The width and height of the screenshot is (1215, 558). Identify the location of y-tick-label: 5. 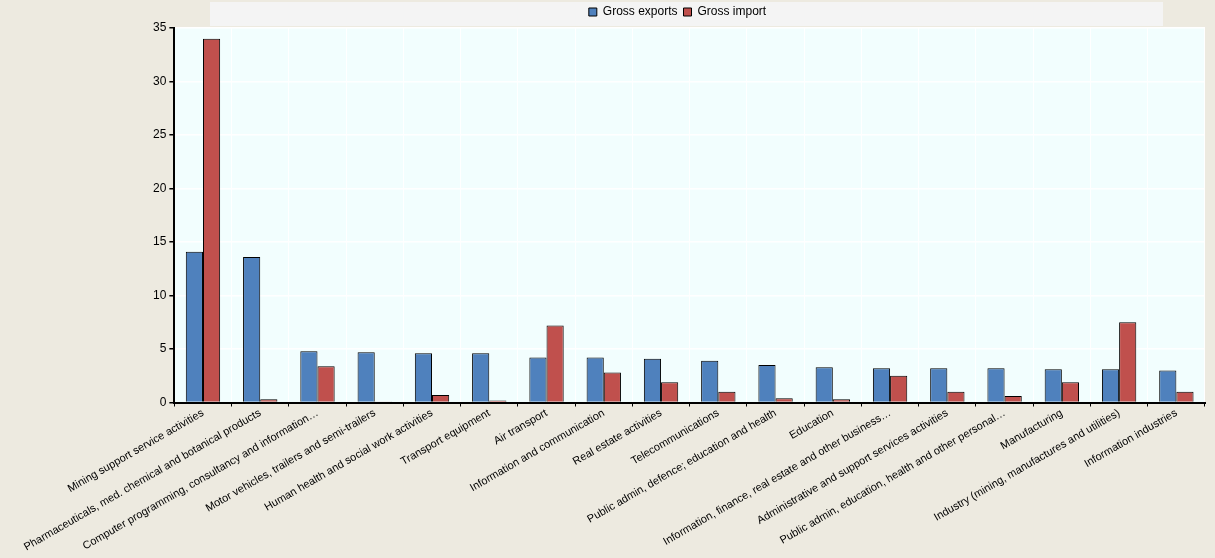
(163, 348).